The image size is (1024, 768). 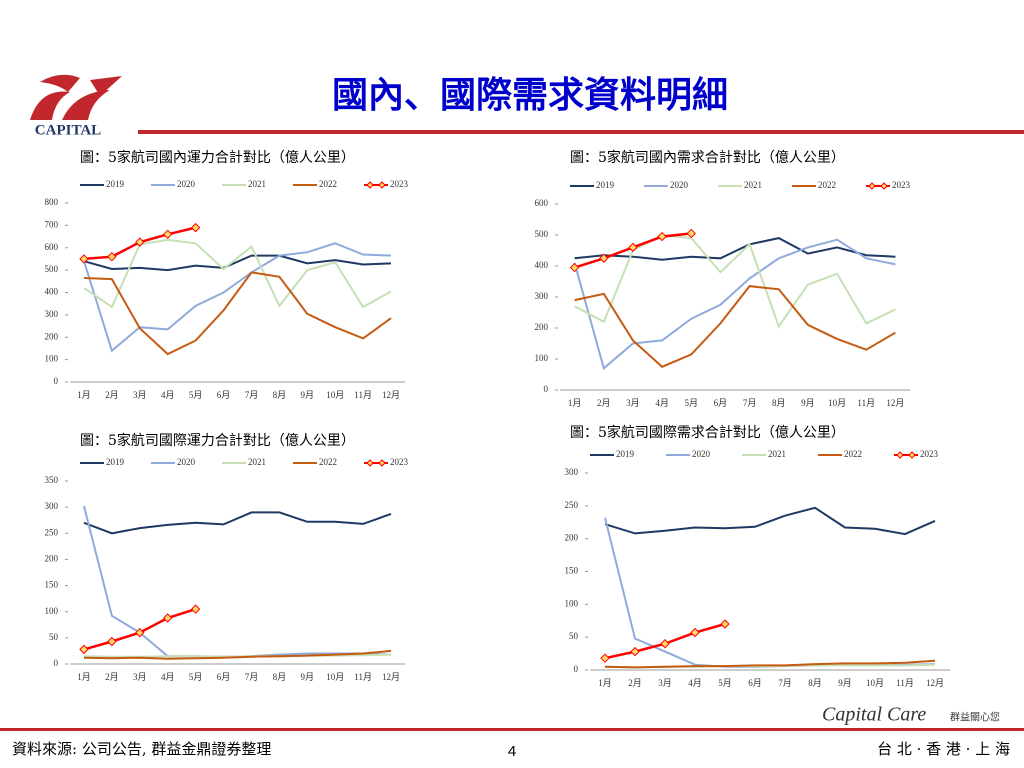 I want to click on logo: CAPITAL, so click(x=76, y=106).